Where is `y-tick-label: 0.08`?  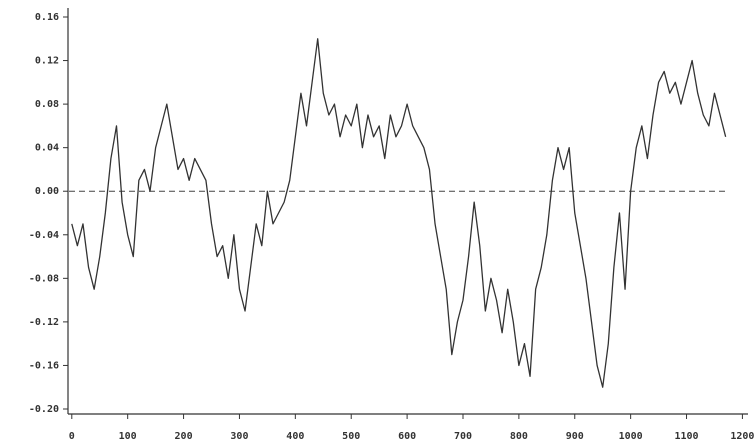 y-tick-label: 0.08 is located at coordinates (47, 104).